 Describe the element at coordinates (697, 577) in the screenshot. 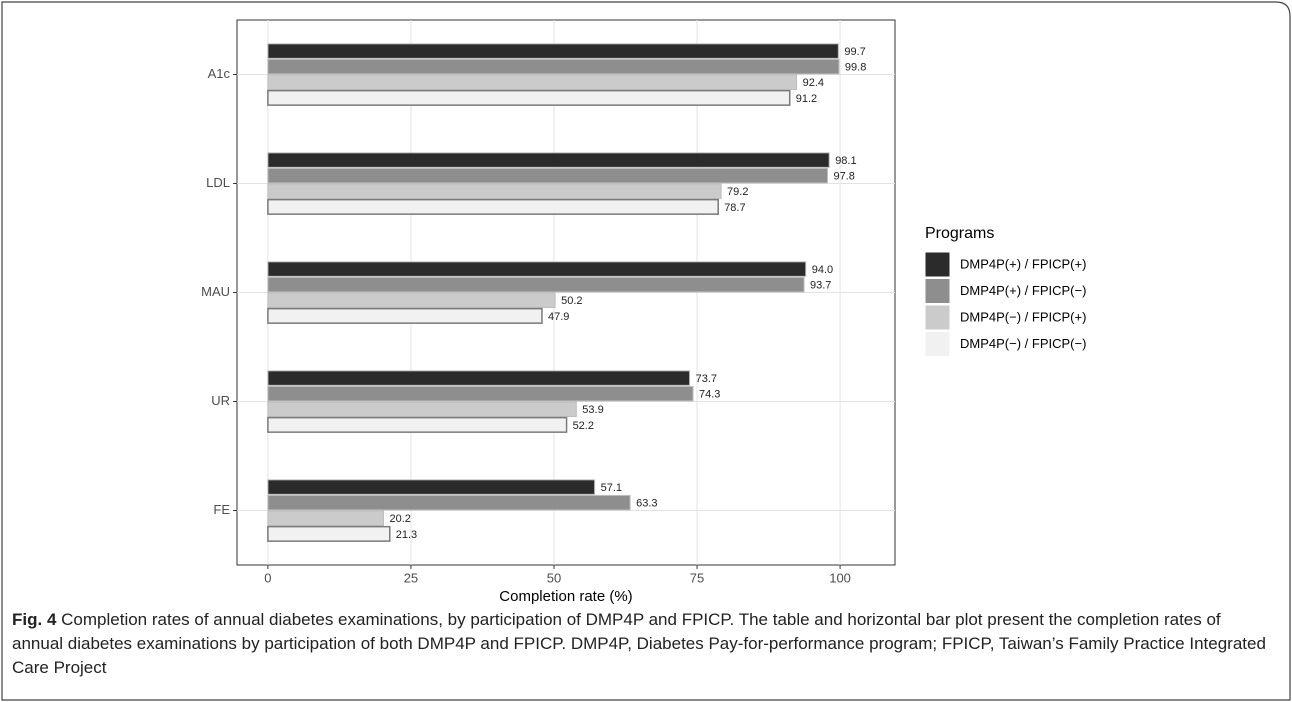

I see `x-tick-label: 75` at that location.